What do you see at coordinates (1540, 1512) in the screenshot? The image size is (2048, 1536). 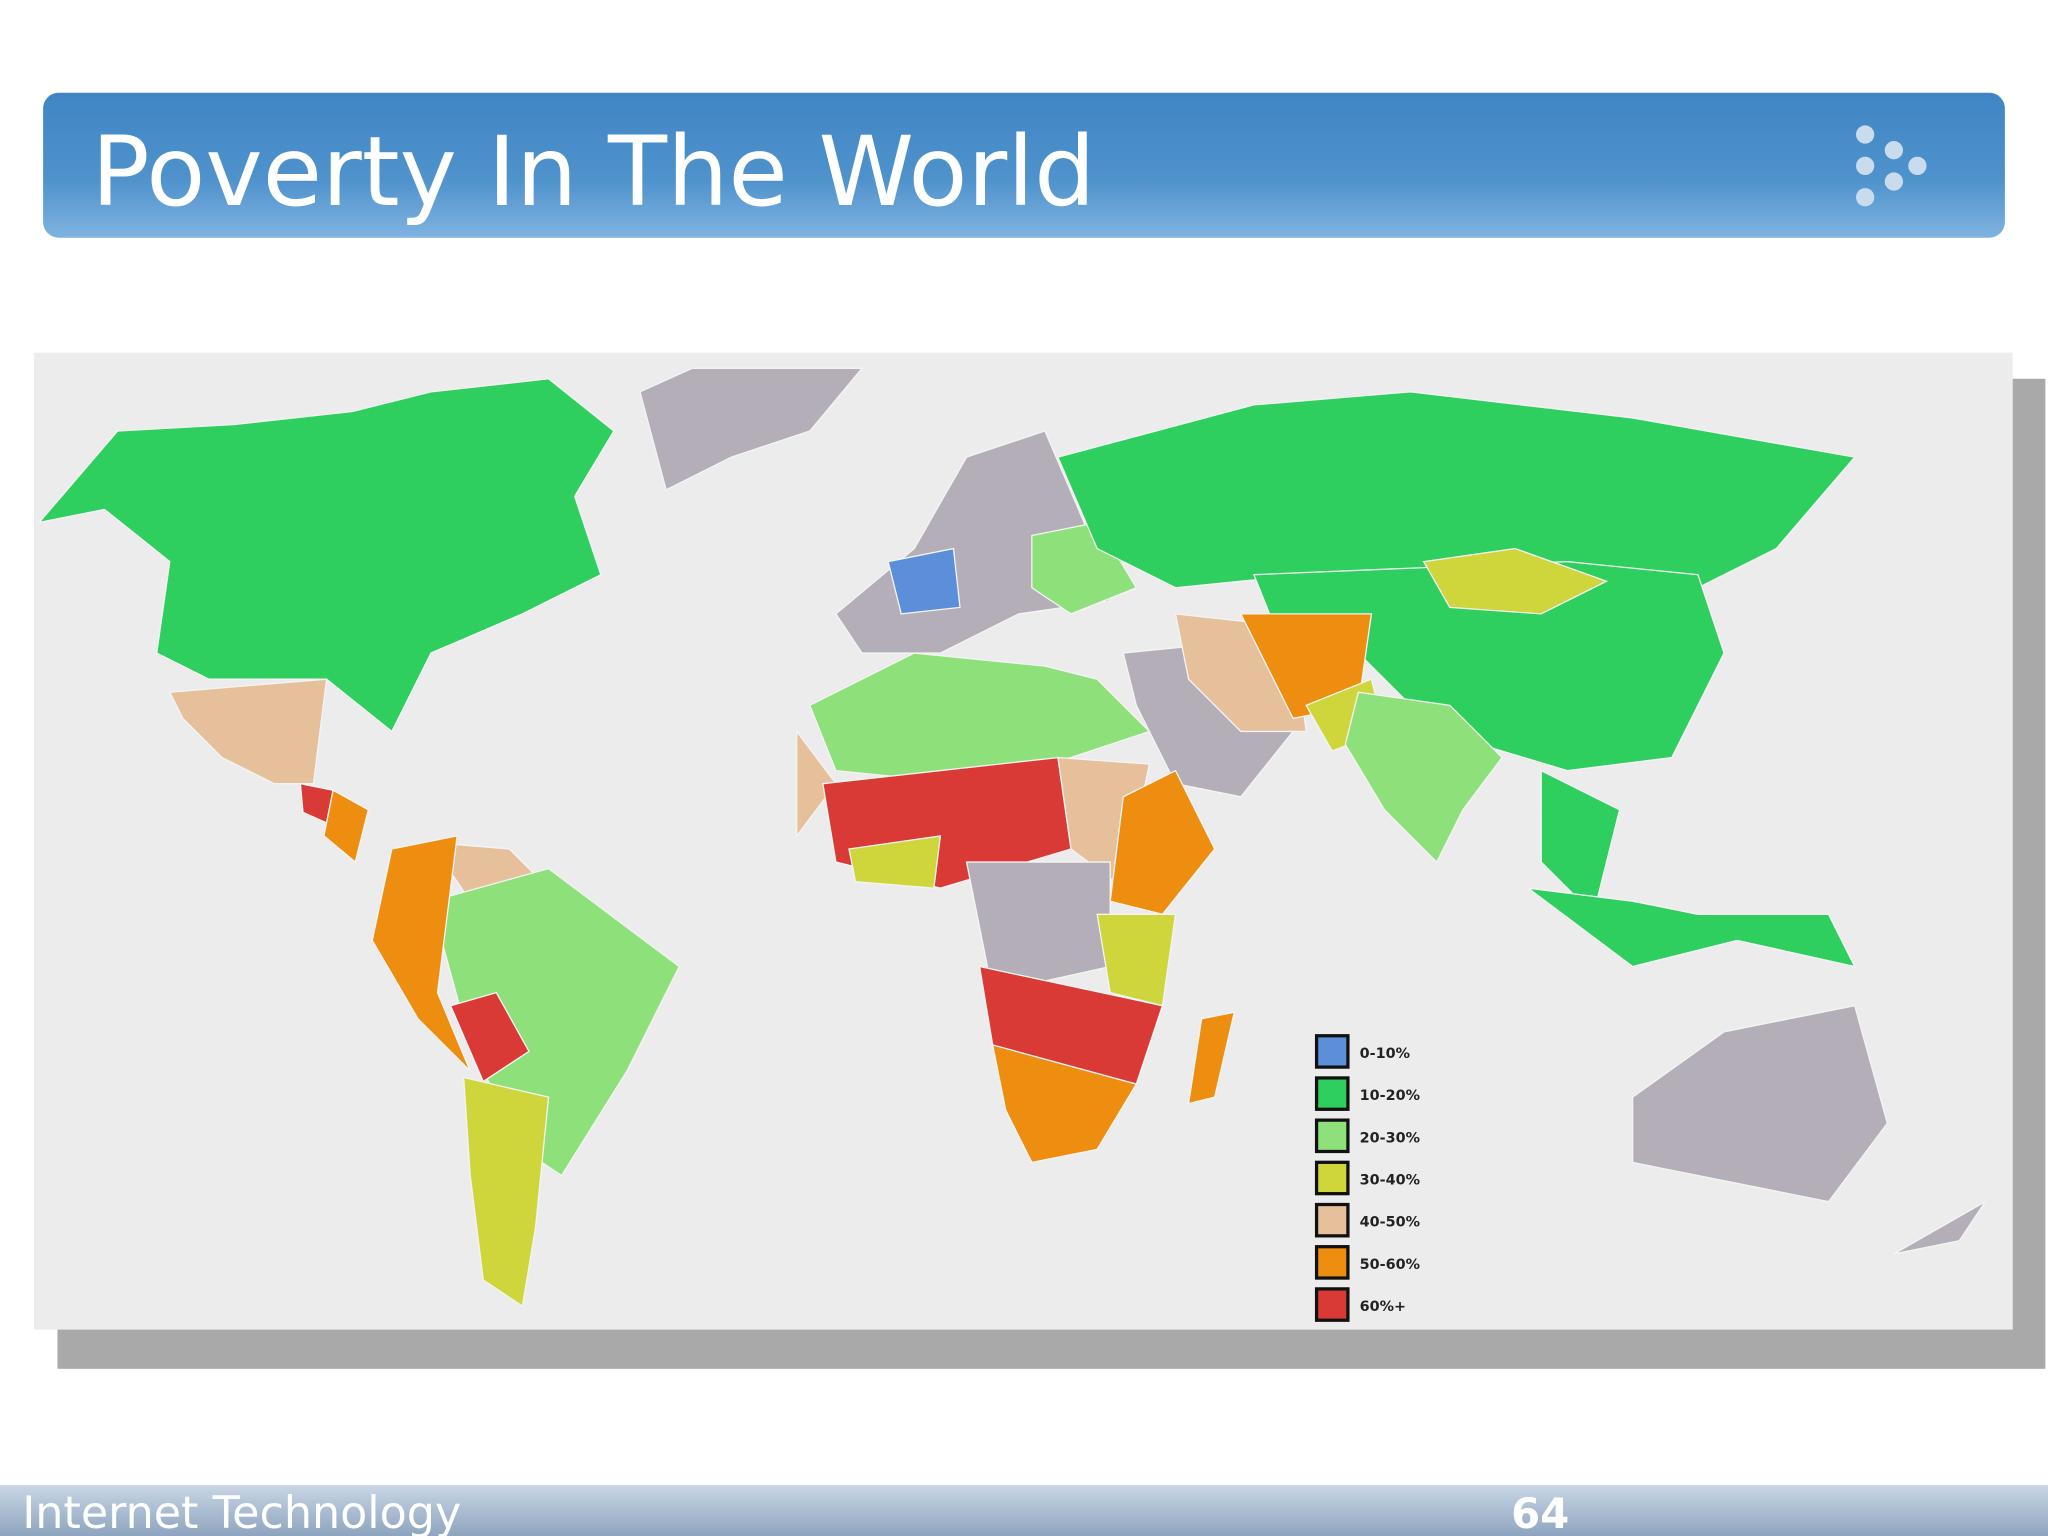 I see `page-number: 64` at bounding box center [1540, 1512].